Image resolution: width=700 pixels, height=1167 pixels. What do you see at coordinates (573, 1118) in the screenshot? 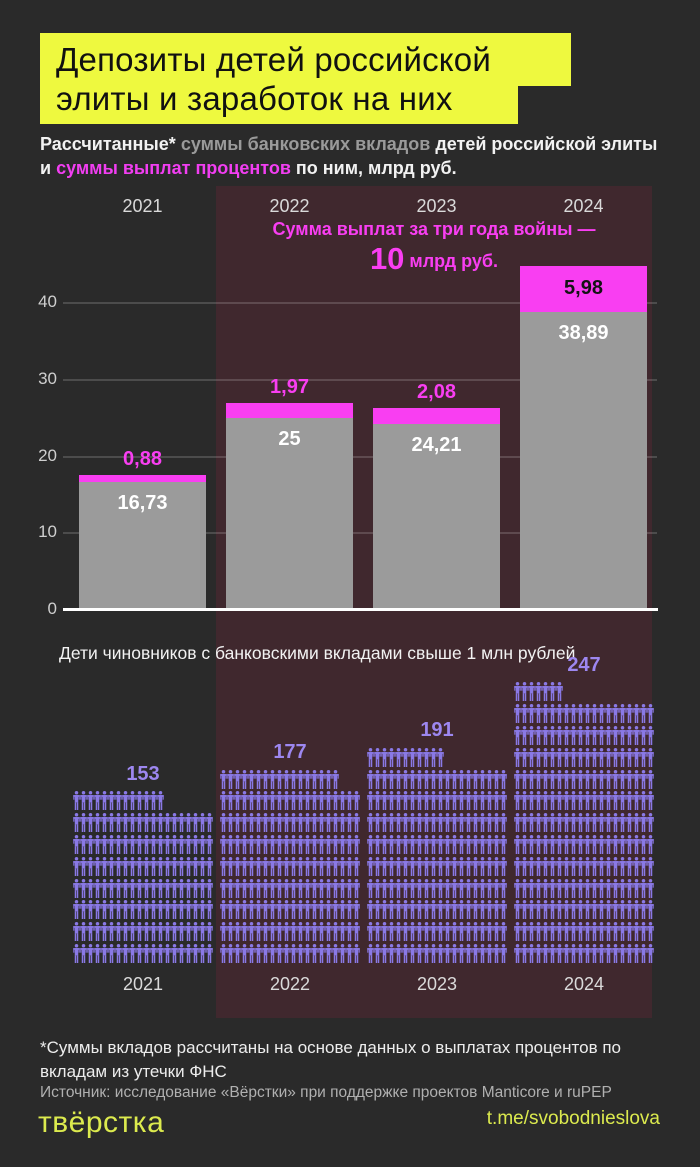
I see `telegram-link: t.me/svobodnieslova` at bounding box center [573, 1118].